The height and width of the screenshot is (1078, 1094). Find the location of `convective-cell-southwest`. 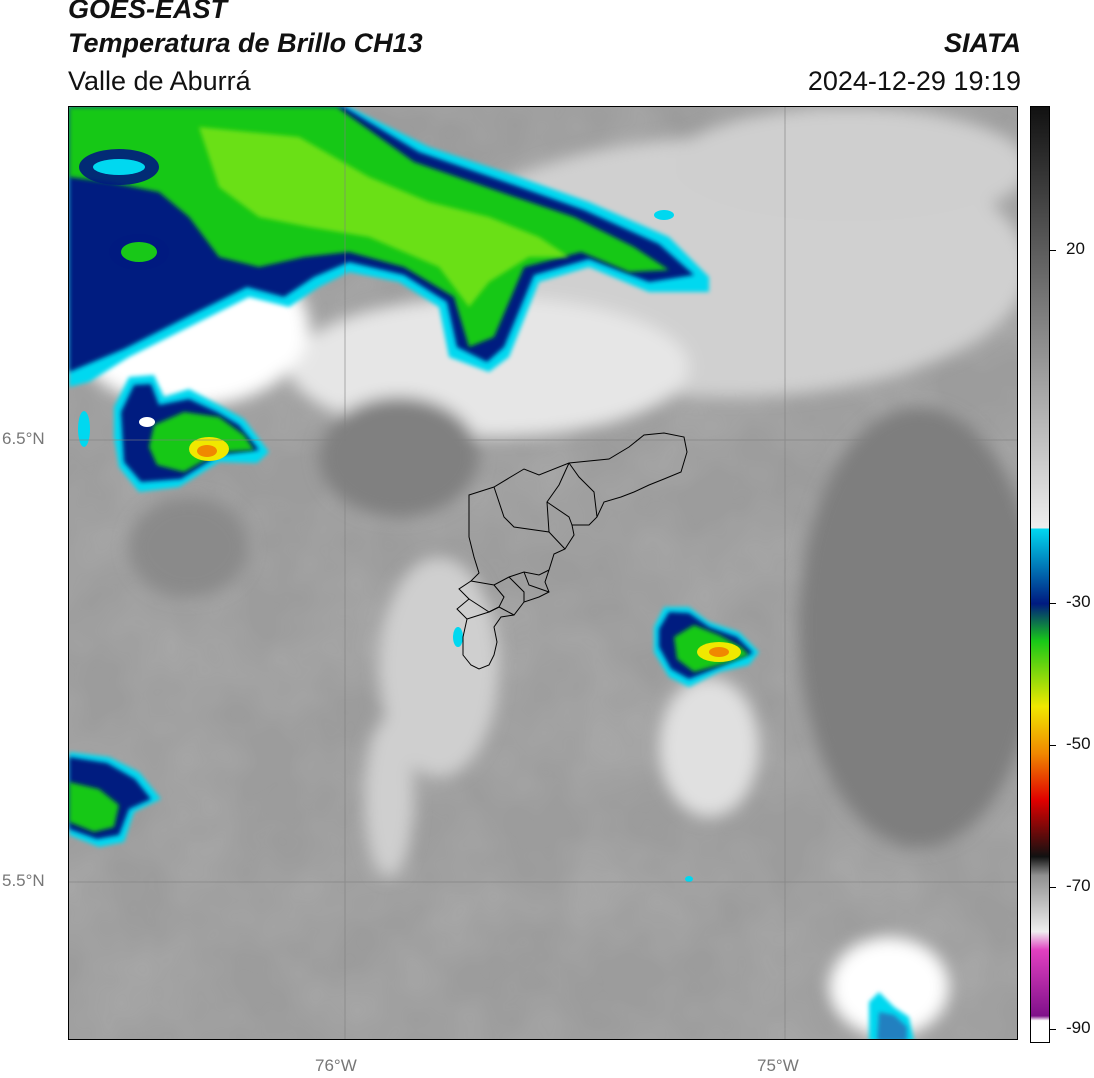

convective-cell-southwest is located at coordinates (115, 799).